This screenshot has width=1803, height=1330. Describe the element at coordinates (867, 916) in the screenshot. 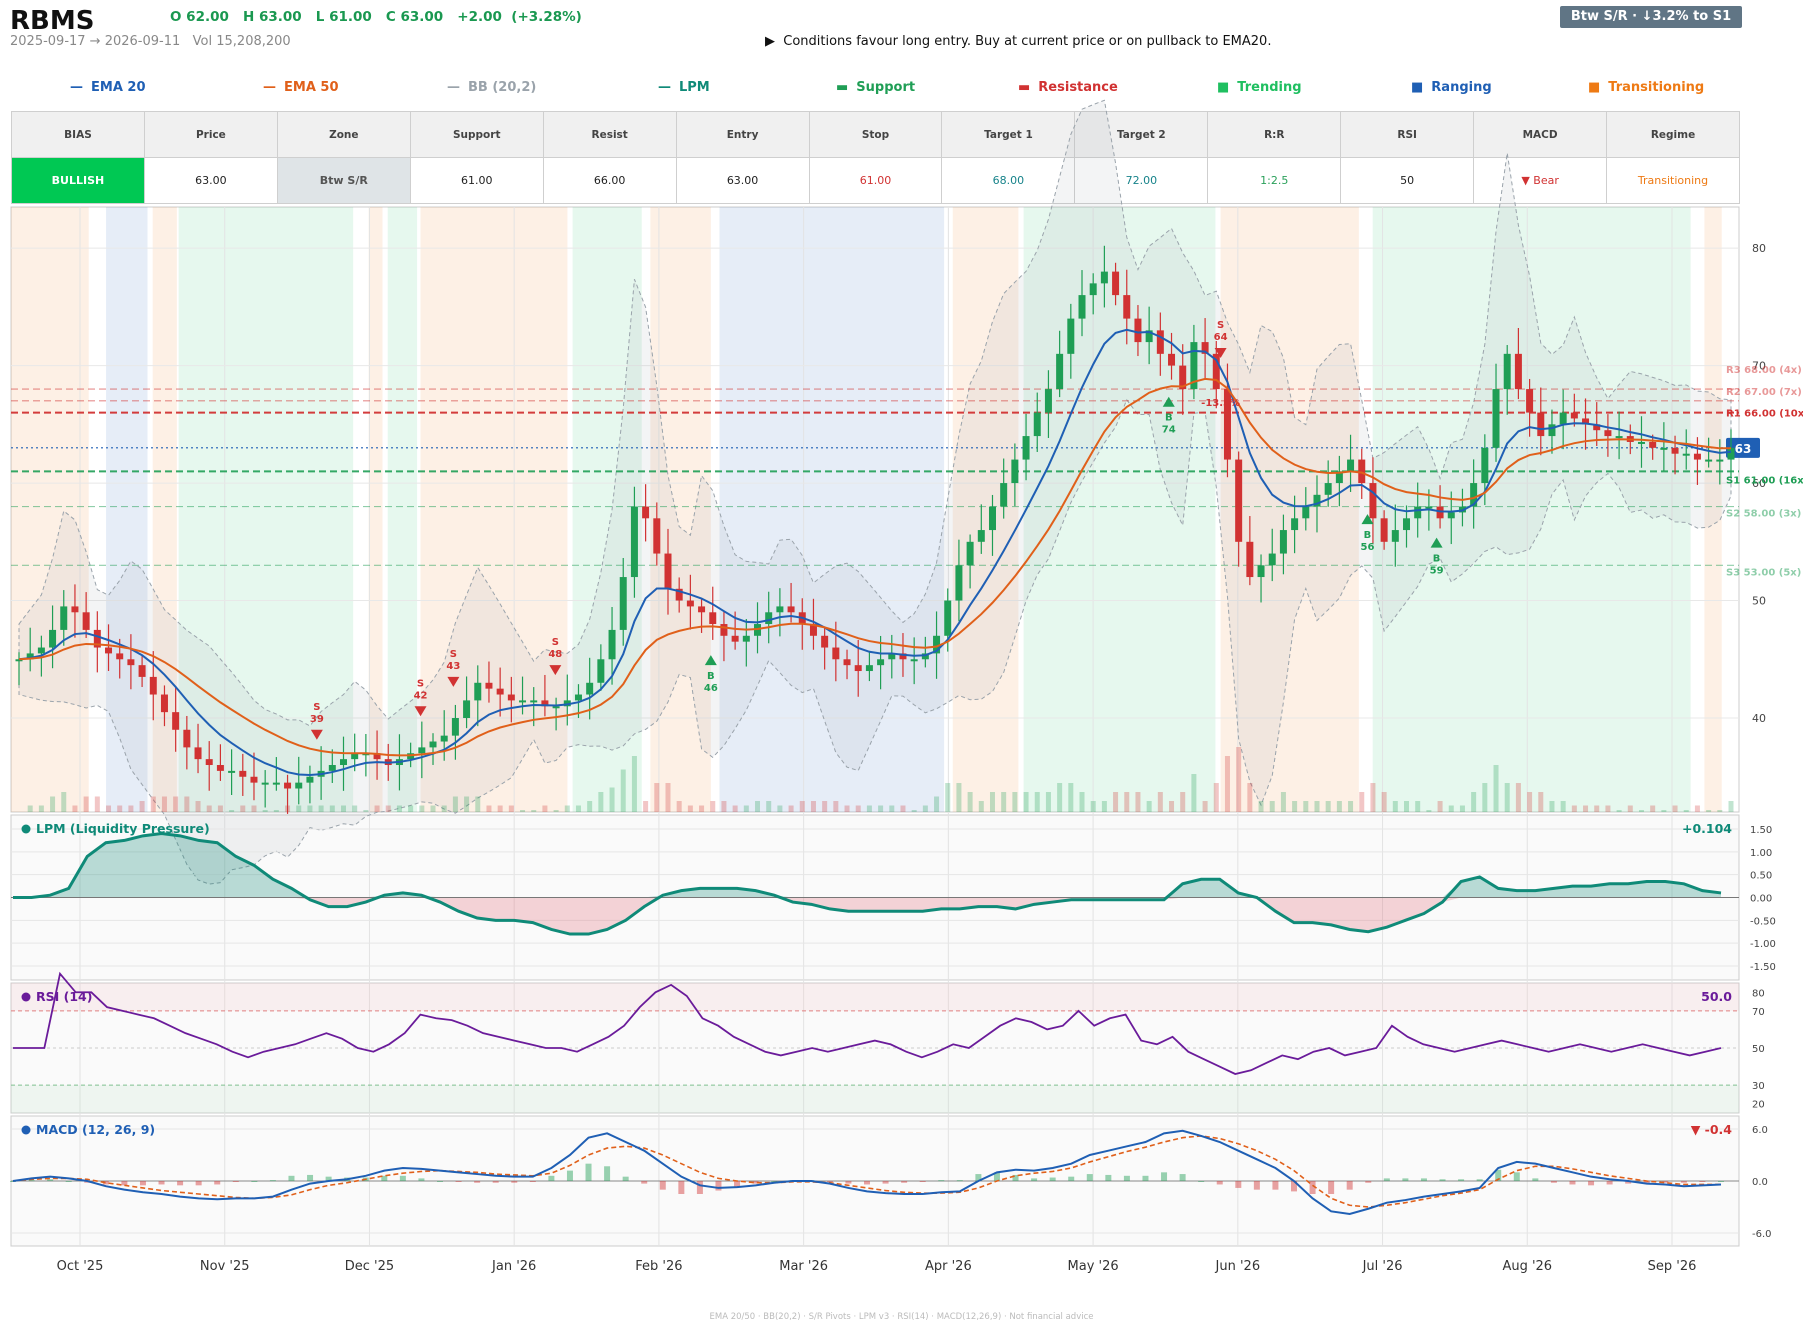

I see `lpm-negative-area` at that location.